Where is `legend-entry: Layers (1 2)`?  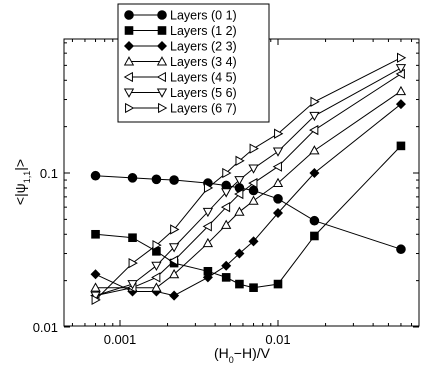 legend-entry: Layers (1 2) is located at coordinates (180, 31).